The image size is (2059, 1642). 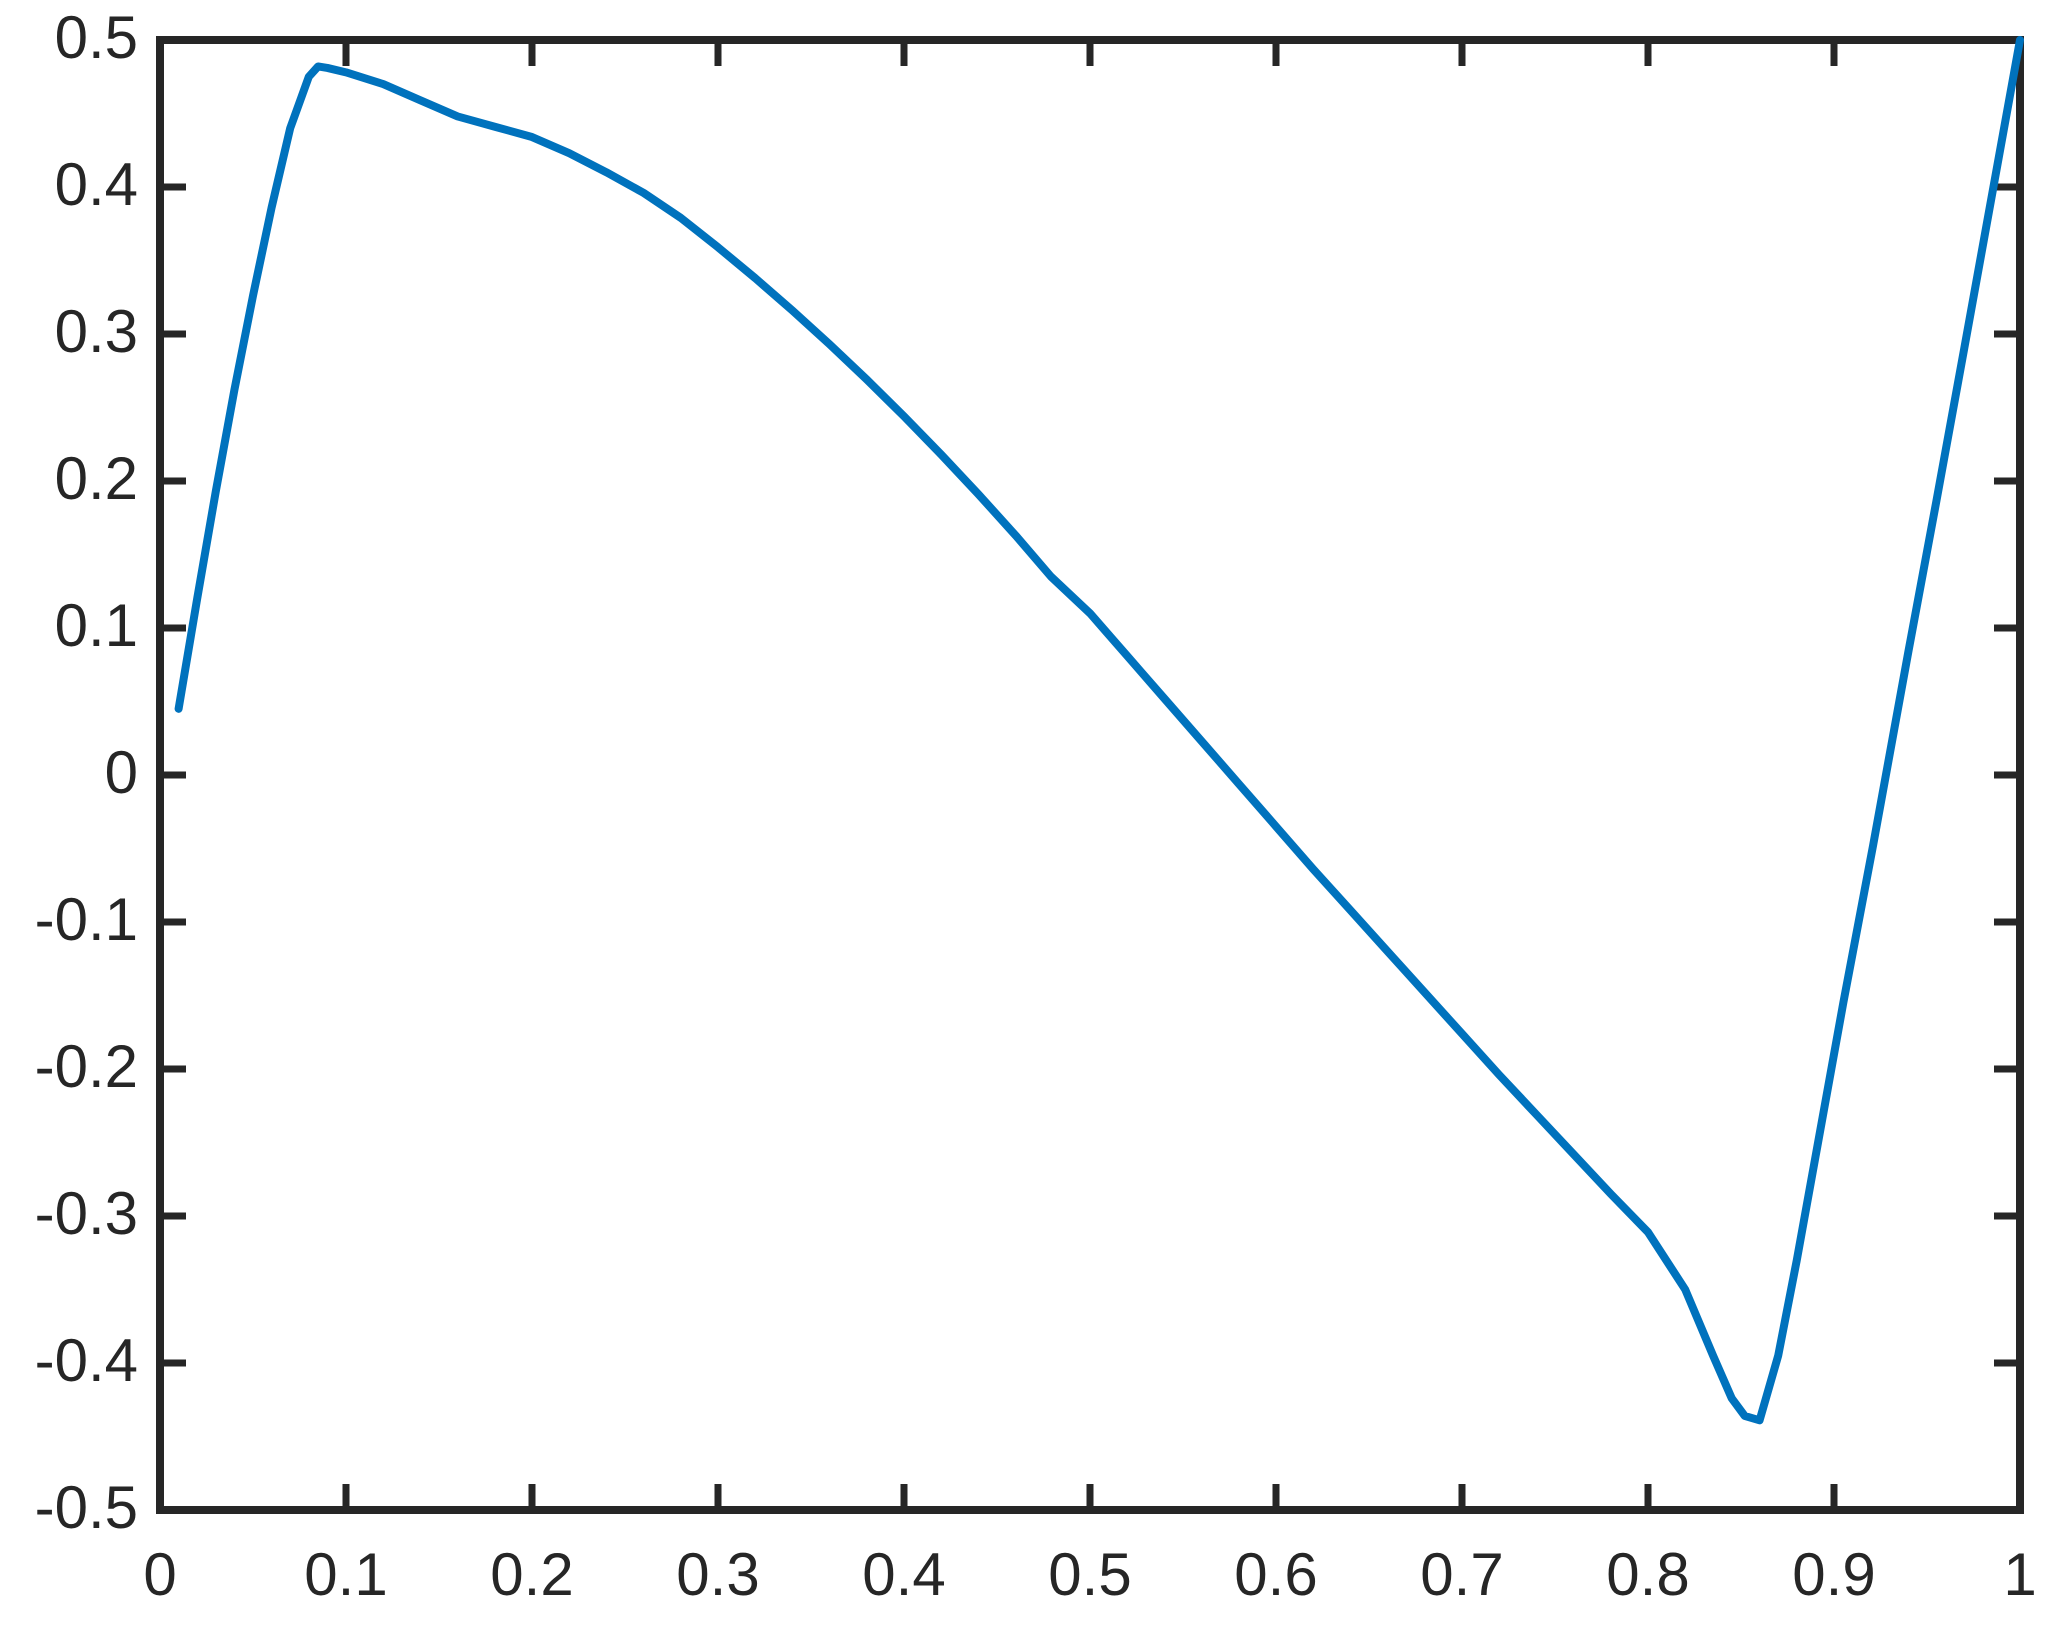 I want to click on y-axis-tick-labels: -0.5 -0.4 -0.3 -0.2 -0.1 0 0.1 0.2 0.3 0.4 0.5, so click(x=86, y=772).